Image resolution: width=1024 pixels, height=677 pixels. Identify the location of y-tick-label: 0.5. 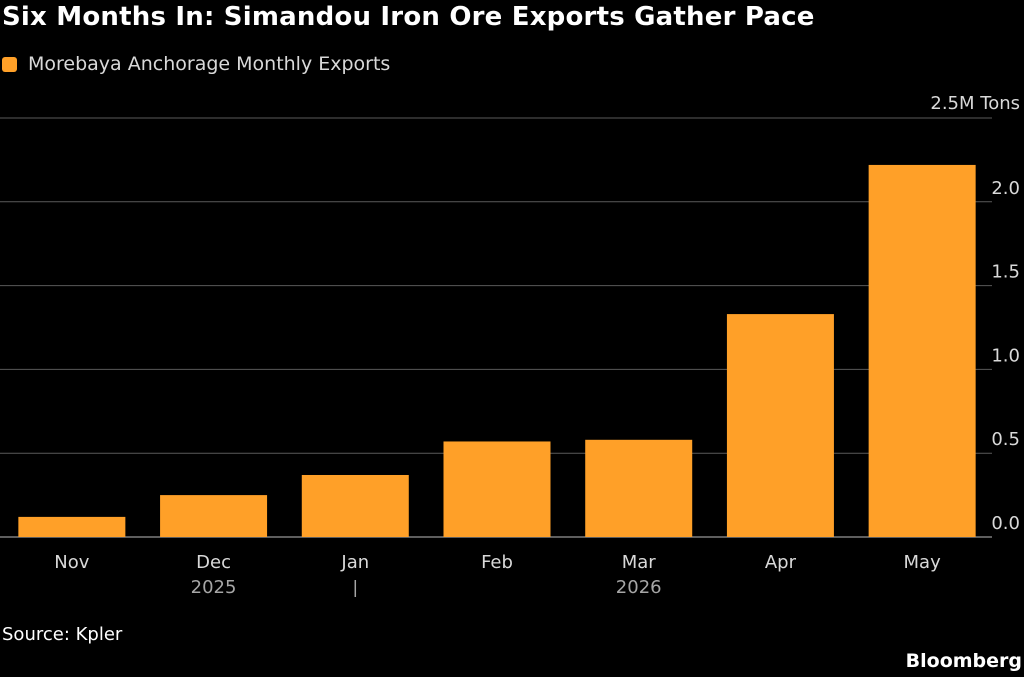
(1005, 439).